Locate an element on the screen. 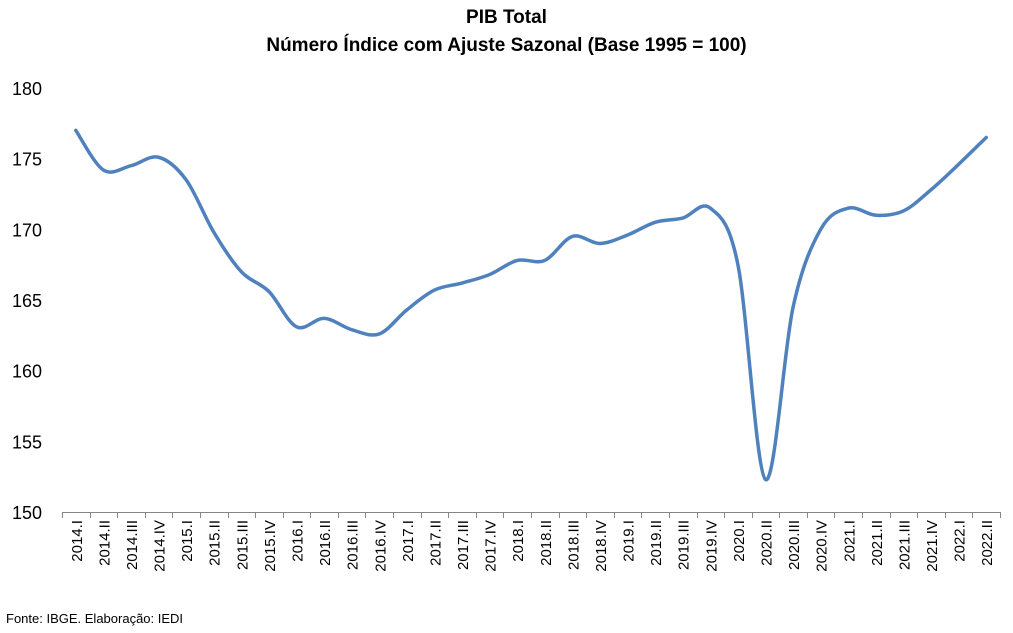 This screenshot has width=1013, height=633. x-tick-label: 2021.I is located at coordinates (849, 541).